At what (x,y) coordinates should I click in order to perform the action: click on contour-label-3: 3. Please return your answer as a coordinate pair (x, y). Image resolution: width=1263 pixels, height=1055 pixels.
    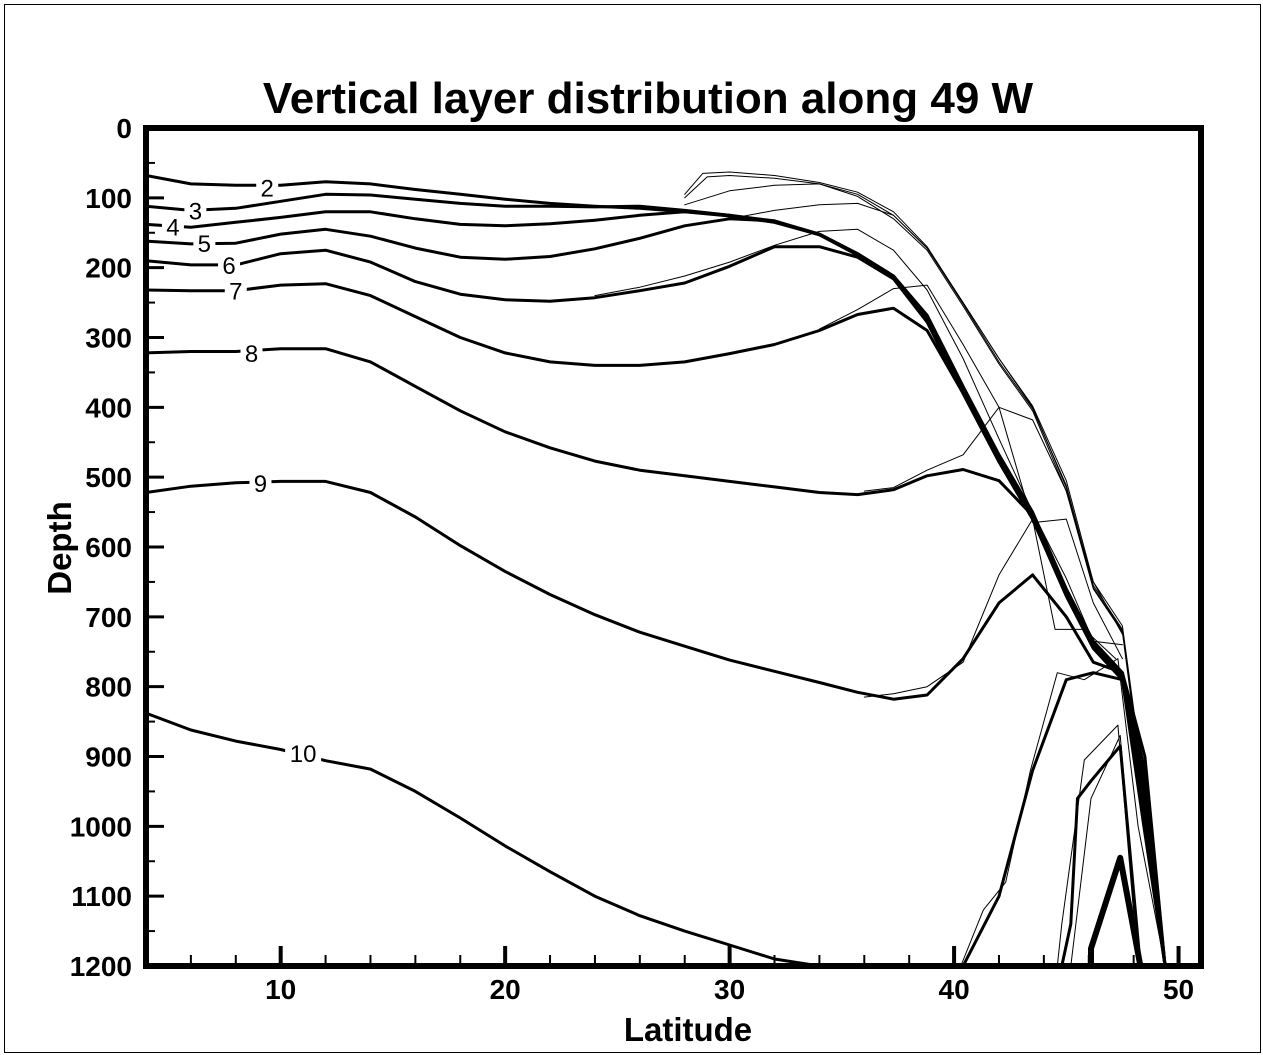
    Looking at the image, I should click on (195, 211).